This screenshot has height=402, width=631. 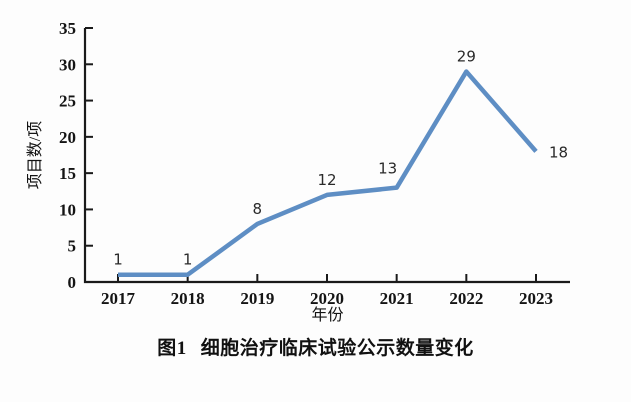 I want to click on y-tick-label: 0, so click(x=72, y=282).